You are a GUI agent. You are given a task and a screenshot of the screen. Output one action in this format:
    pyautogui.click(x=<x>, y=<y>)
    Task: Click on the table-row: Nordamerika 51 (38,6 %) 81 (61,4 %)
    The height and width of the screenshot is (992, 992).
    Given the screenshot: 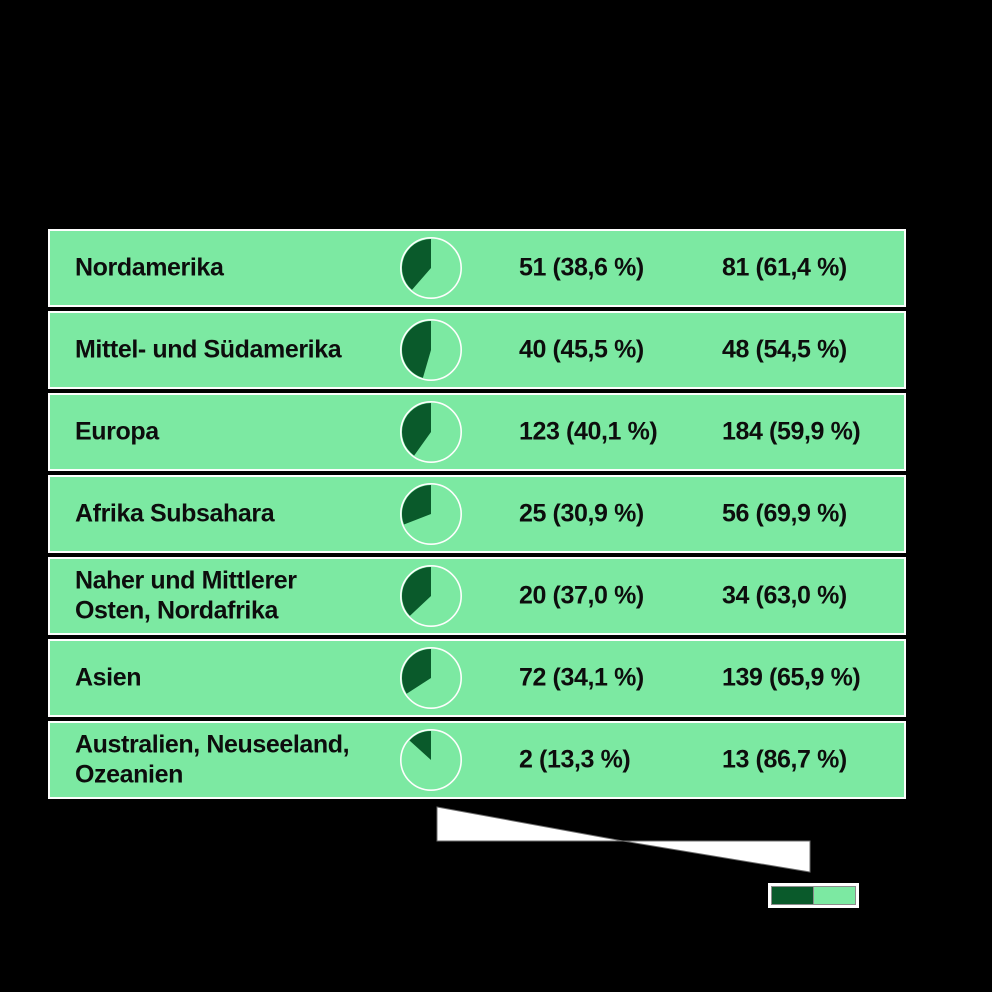 What is the action you would take?
    pyautogui.click(x=477, y=268)
    